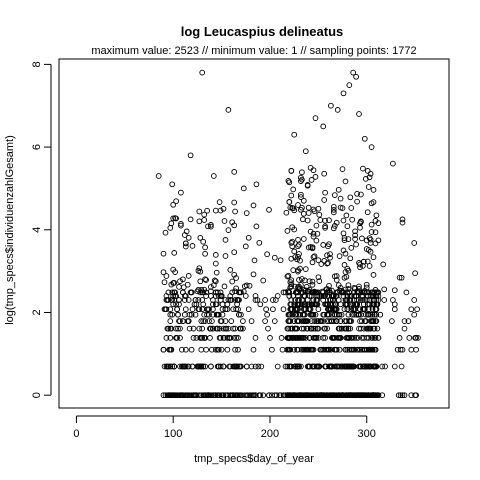  I want to click on y-tick-label: 0, so click(37, 395).